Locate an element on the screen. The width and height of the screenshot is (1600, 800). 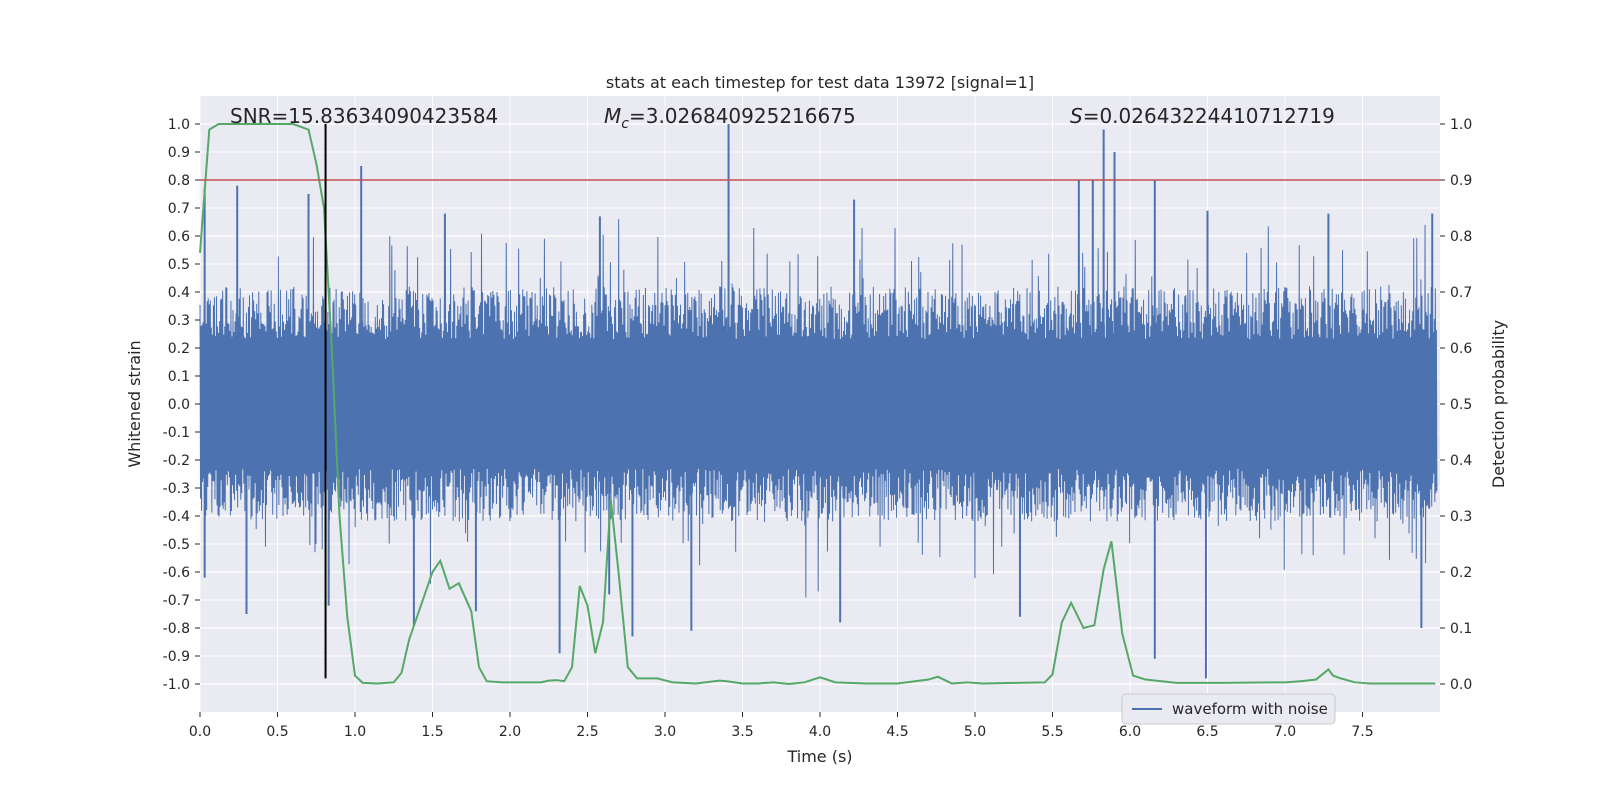
x-tick-label: 0.0 is located at coordinates (200, 732).